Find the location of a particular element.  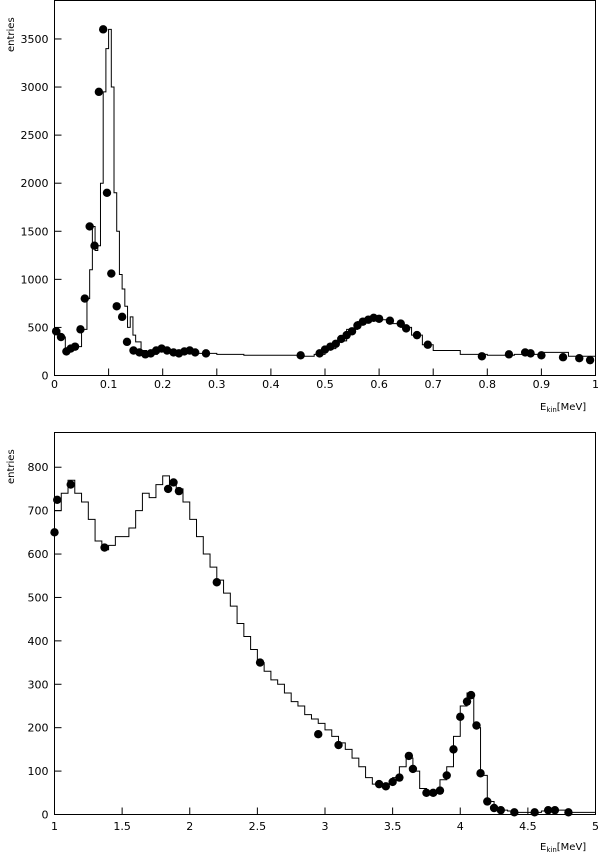

top-x-tick-label: 0.2 is located at coordinates (163, 384).